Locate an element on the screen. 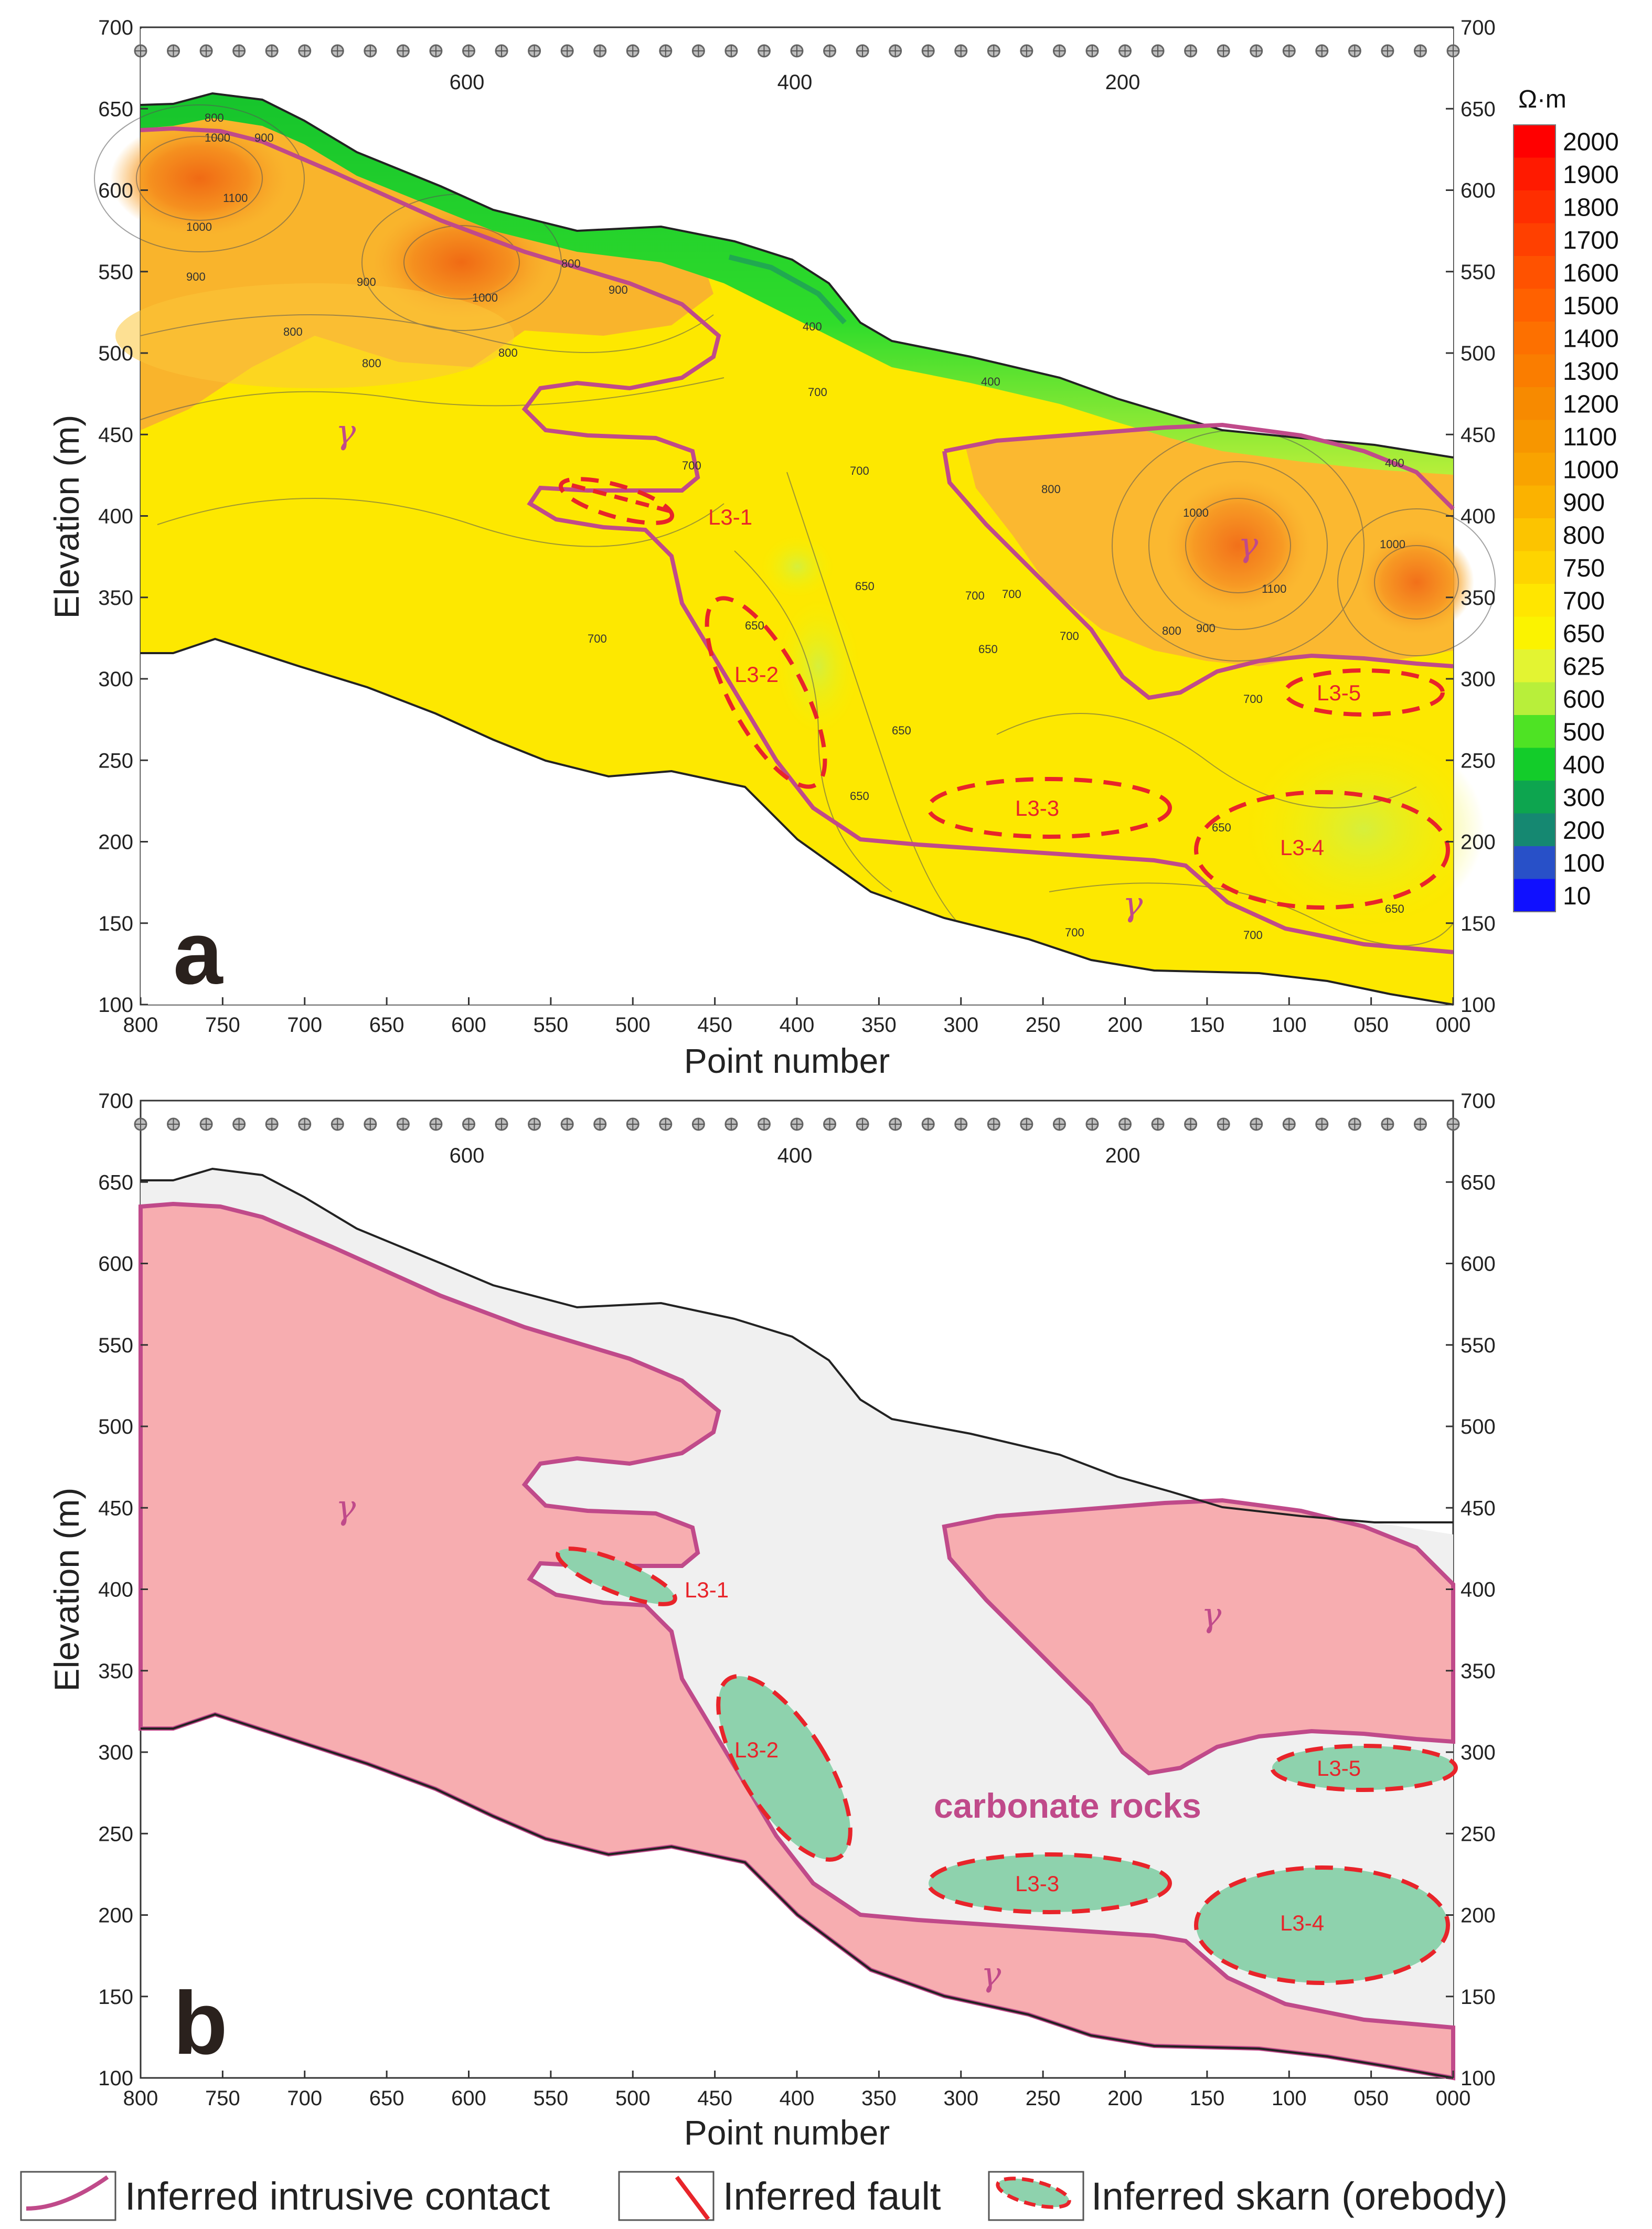 The image size is (1652, 2229). bottom-boundary is located at coordinates (797, 821).